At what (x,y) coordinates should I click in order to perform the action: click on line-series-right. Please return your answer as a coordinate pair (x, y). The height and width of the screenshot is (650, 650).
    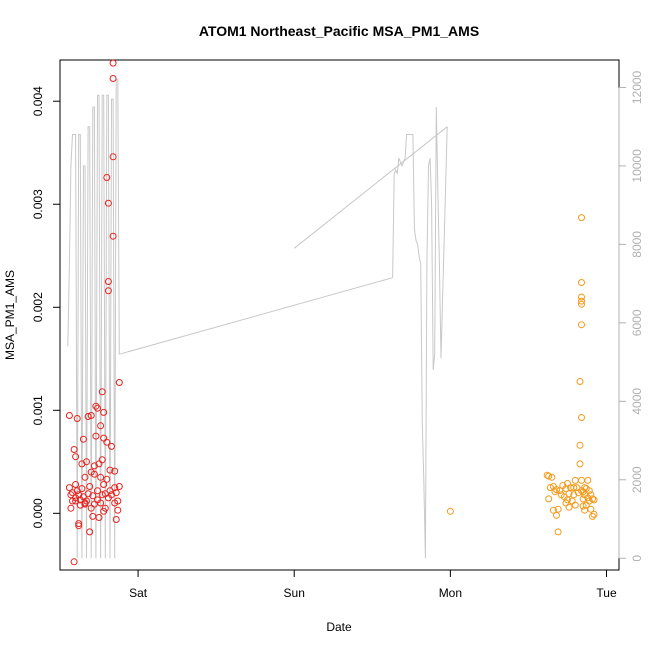
    Looking at the image, I should click on (420, 333).